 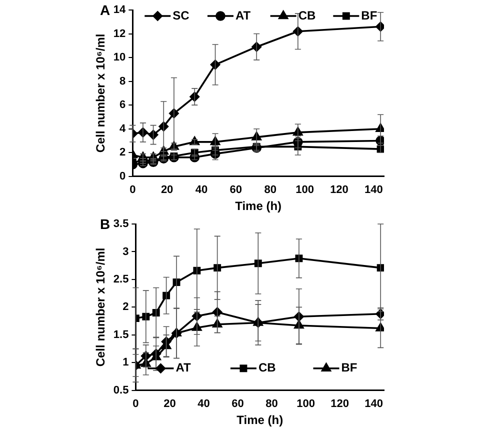 What do you see at coordinates (135, 404) in the screenshot?
I see `x-tick-label: 0` at bounding box center [135, 404].